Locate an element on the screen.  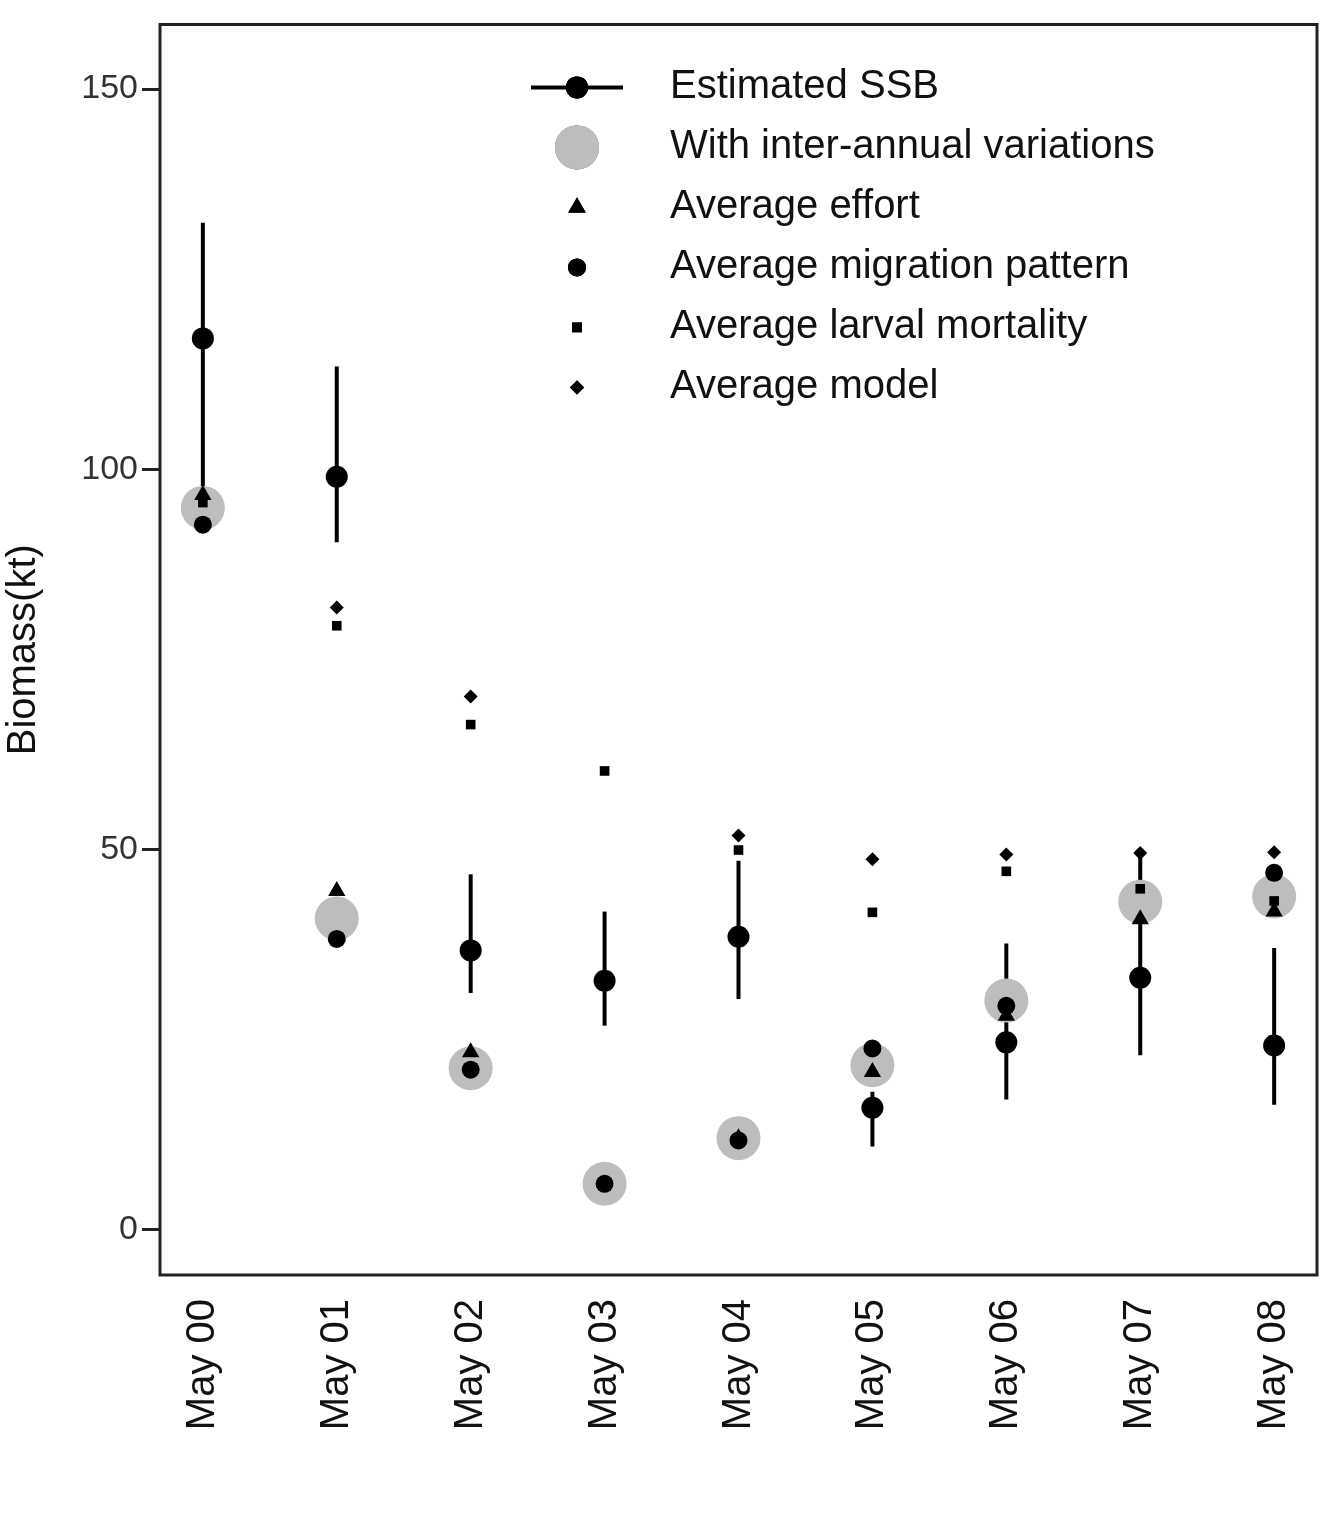
legend-label: Average model is located at coordinates (804, 384).